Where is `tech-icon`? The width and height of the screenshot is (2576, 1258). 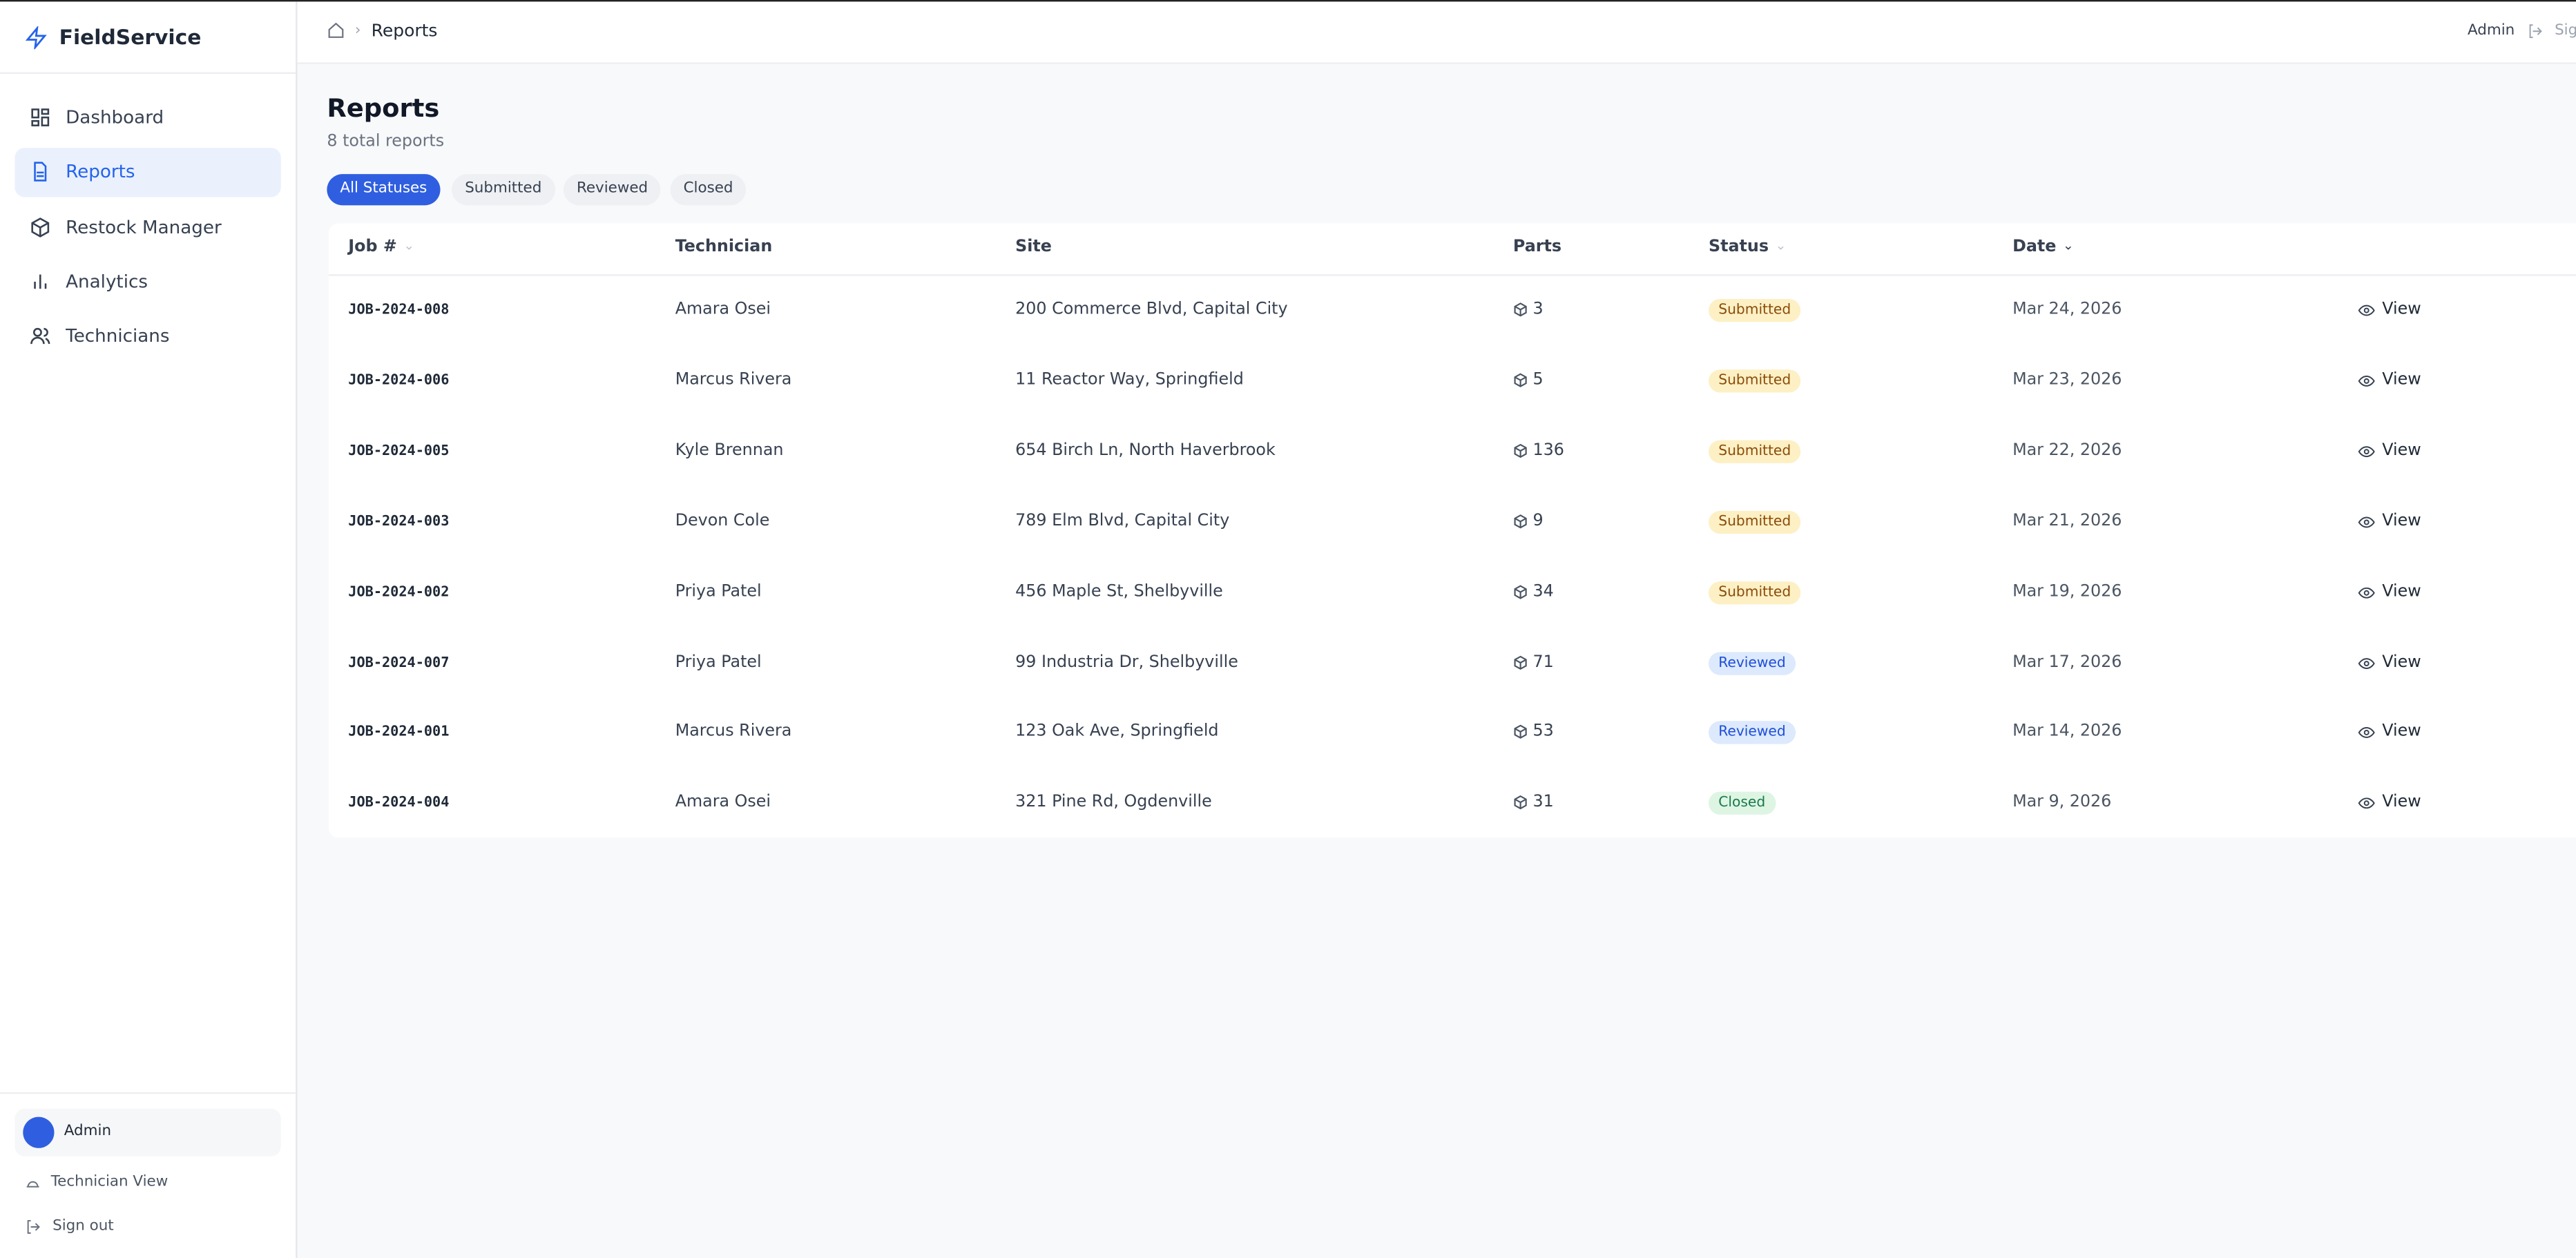
tech-icon is located at coordinates (33, 1182).